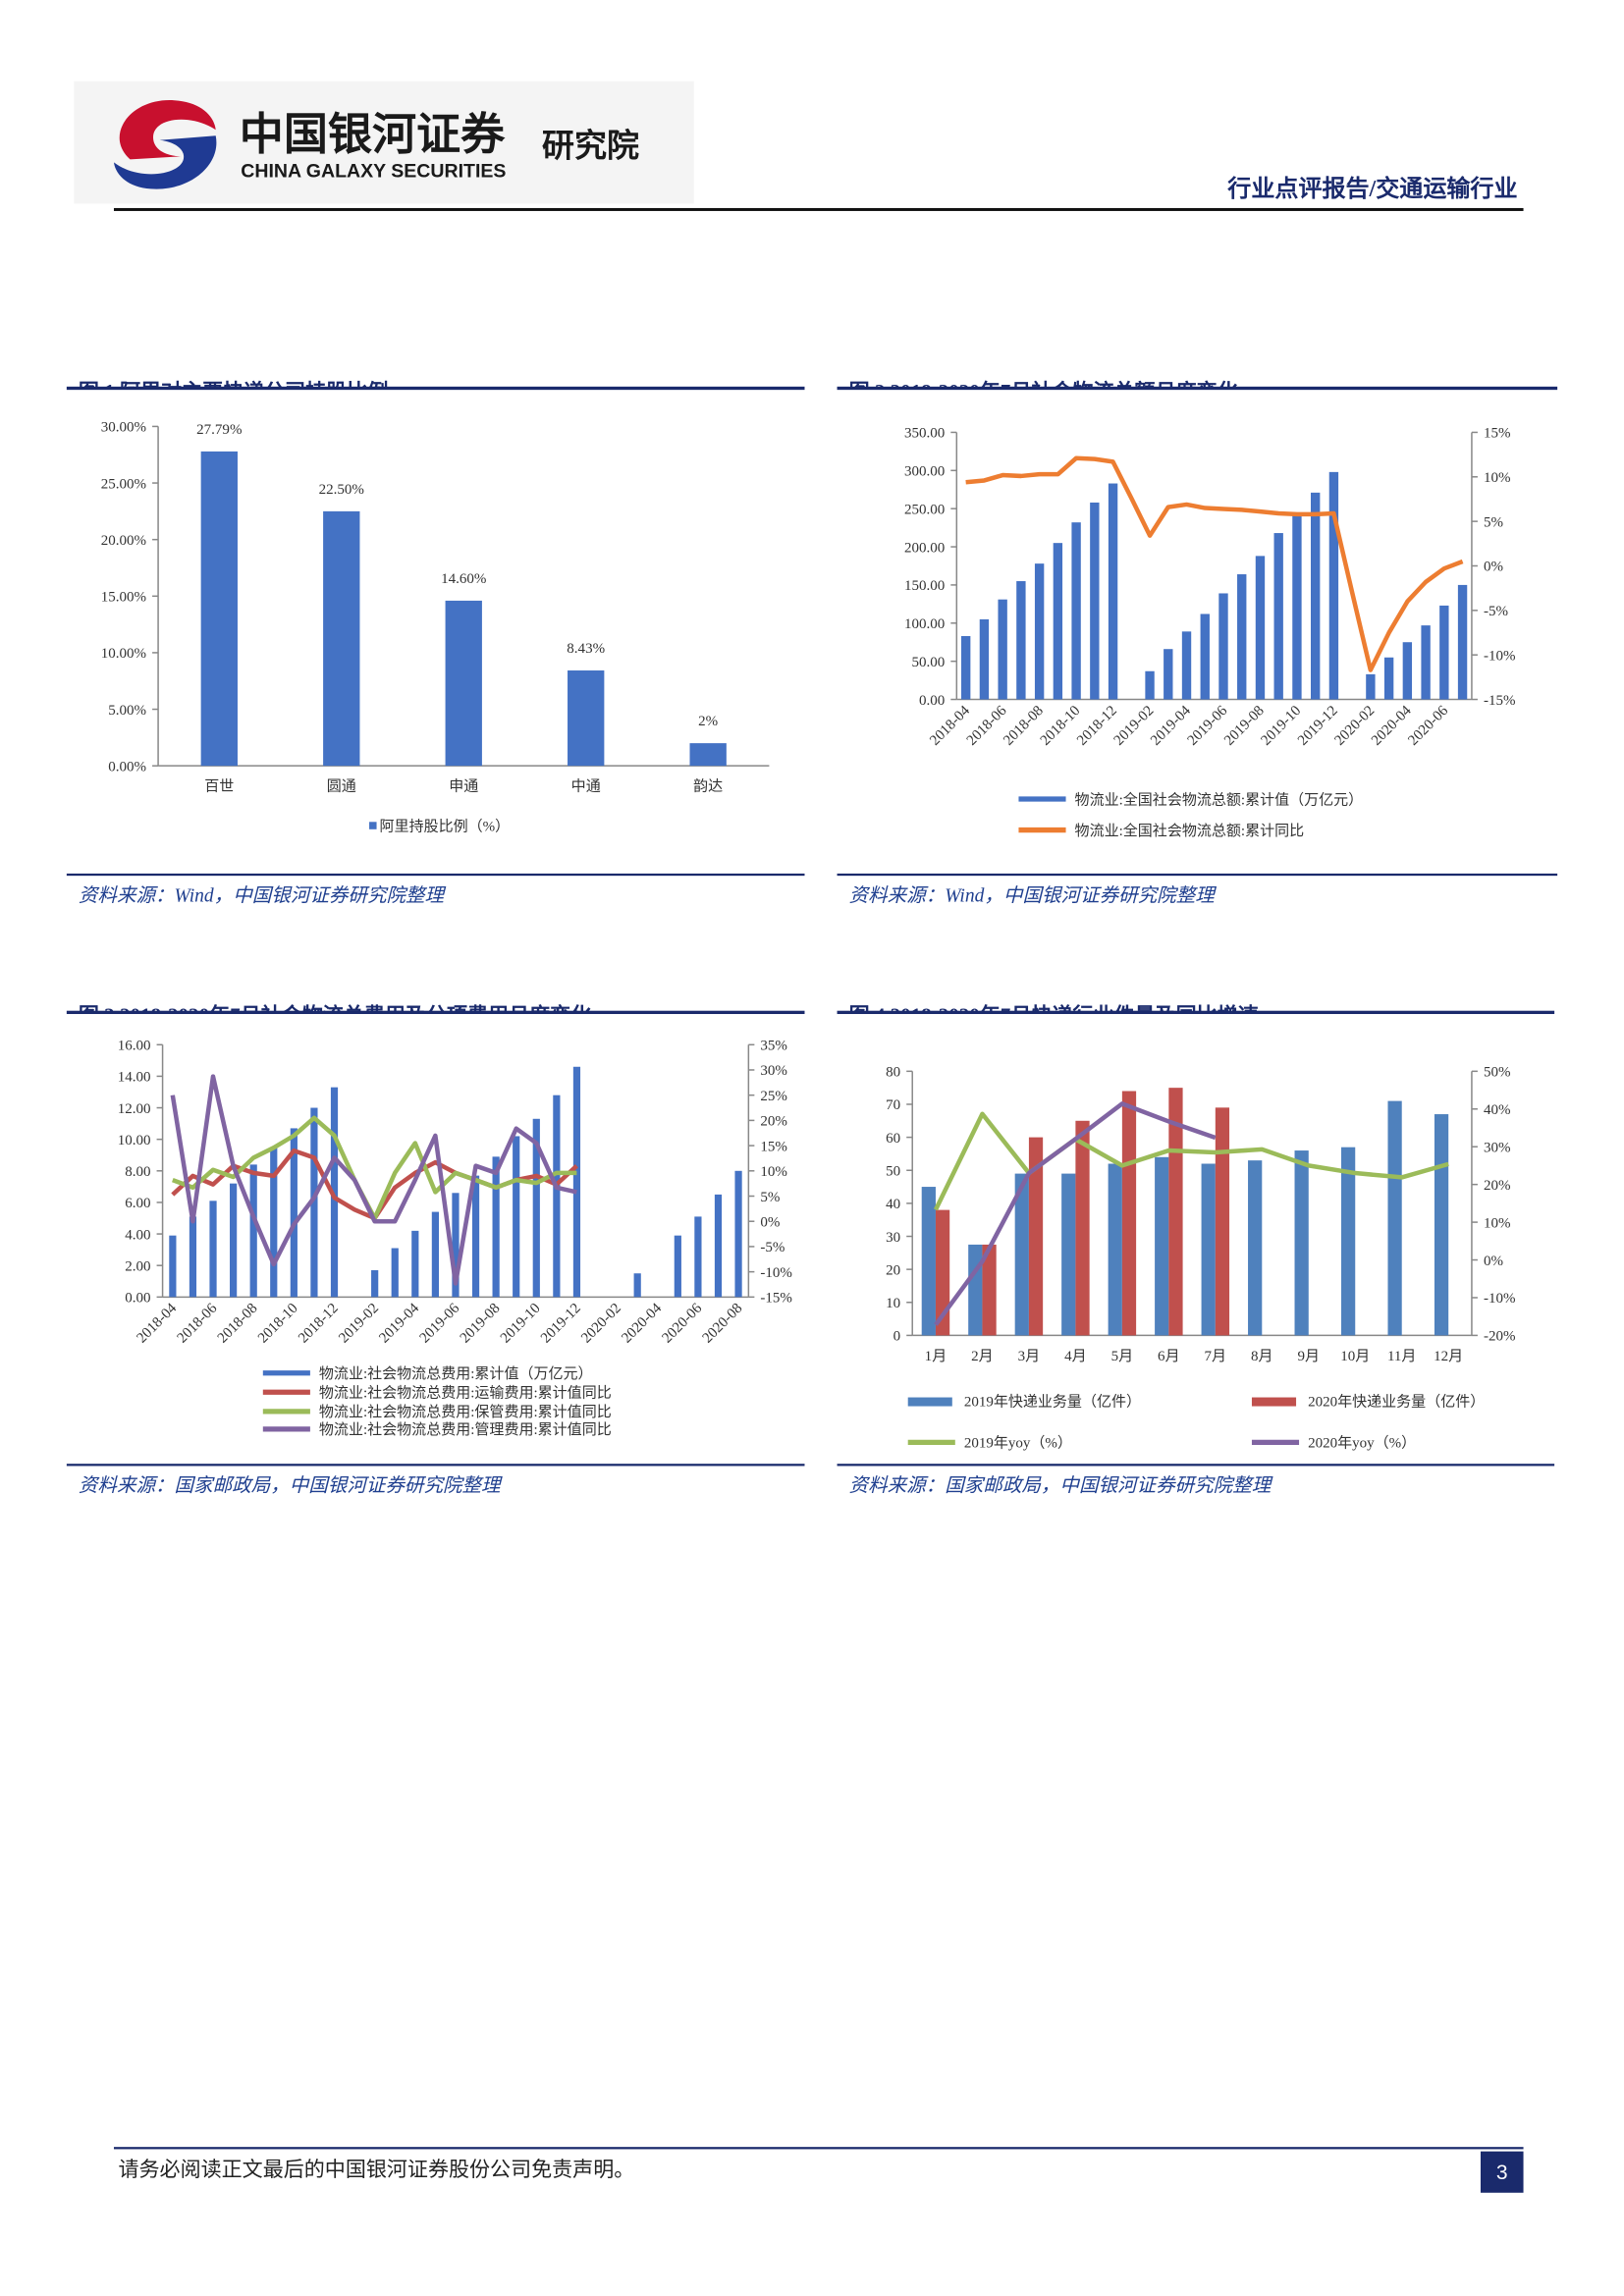  What do you see at coordinates (601, 1324) in the screenshot?
I see `x-tick-label: 2020-02` at bounding box center [601, 1324].